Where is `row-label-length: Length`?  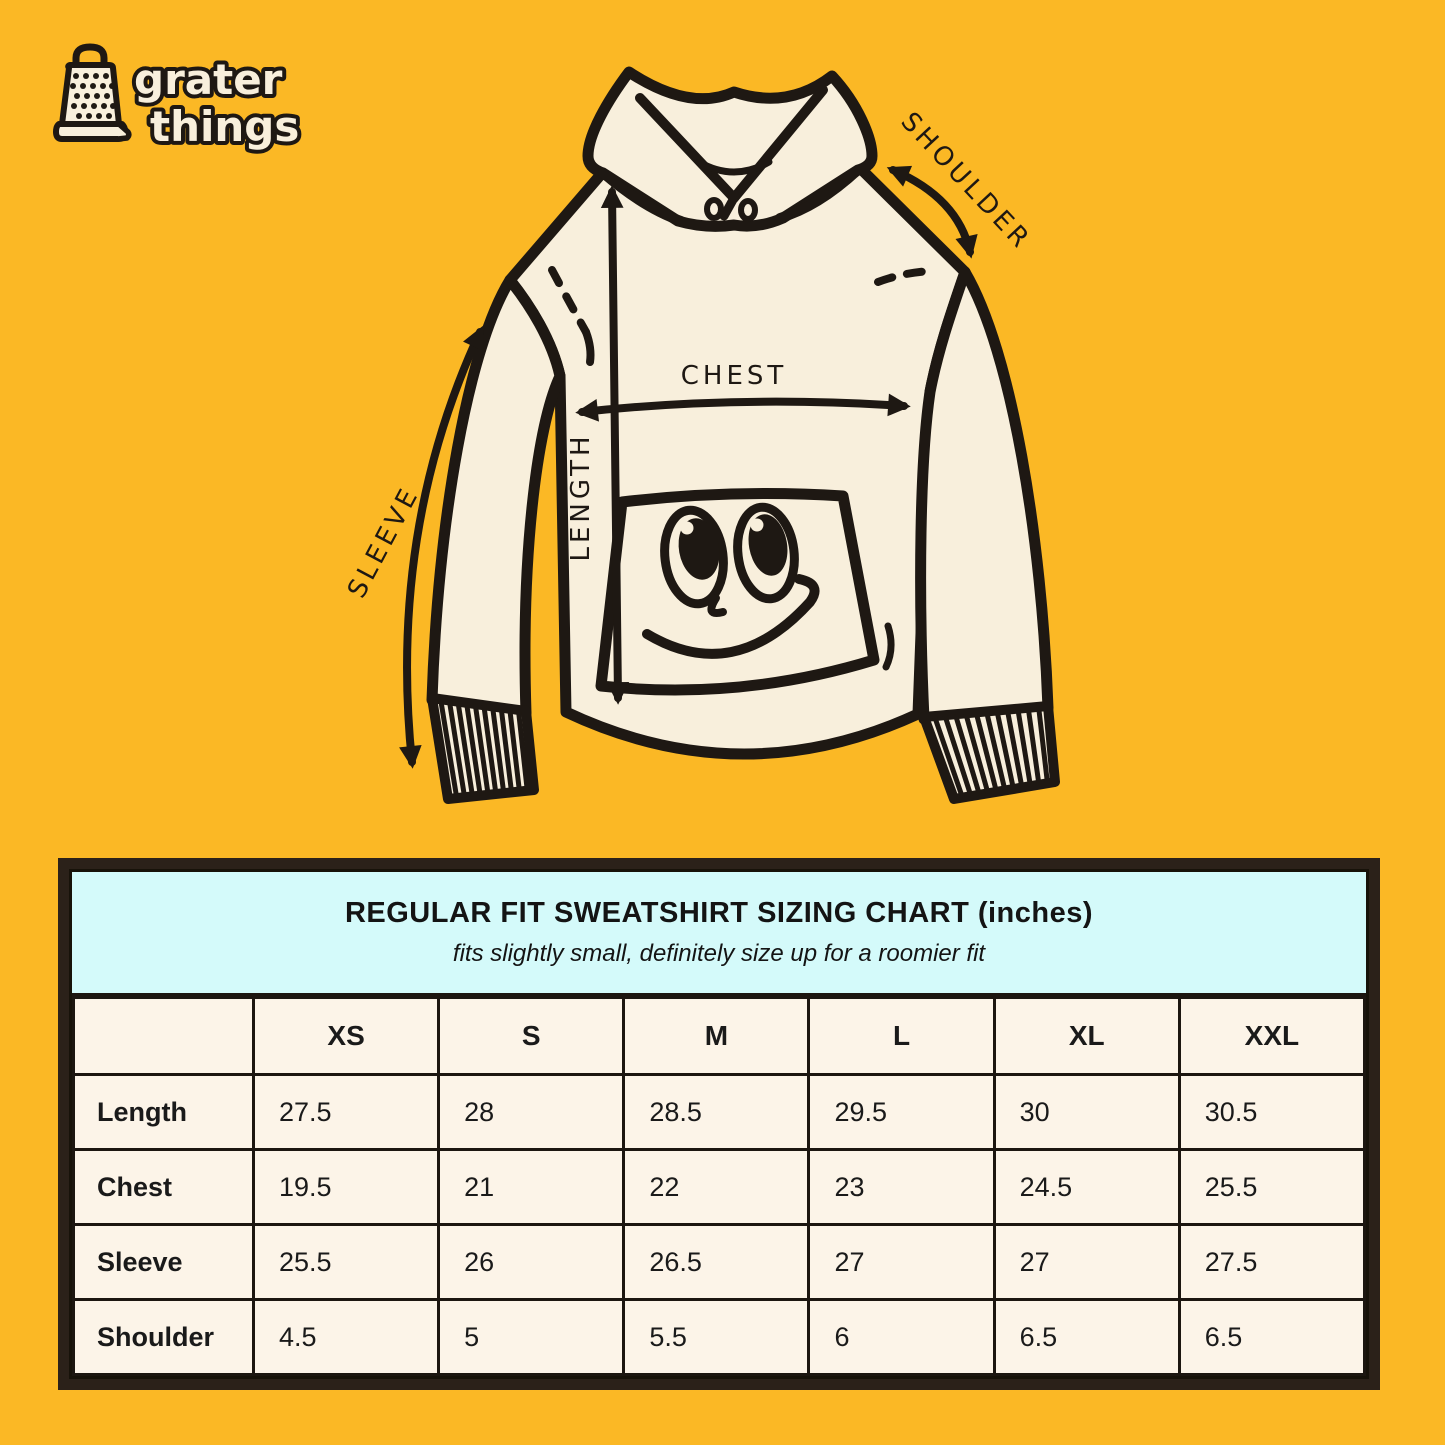
row-label-length: Length is located at coordinates (163, 1112).